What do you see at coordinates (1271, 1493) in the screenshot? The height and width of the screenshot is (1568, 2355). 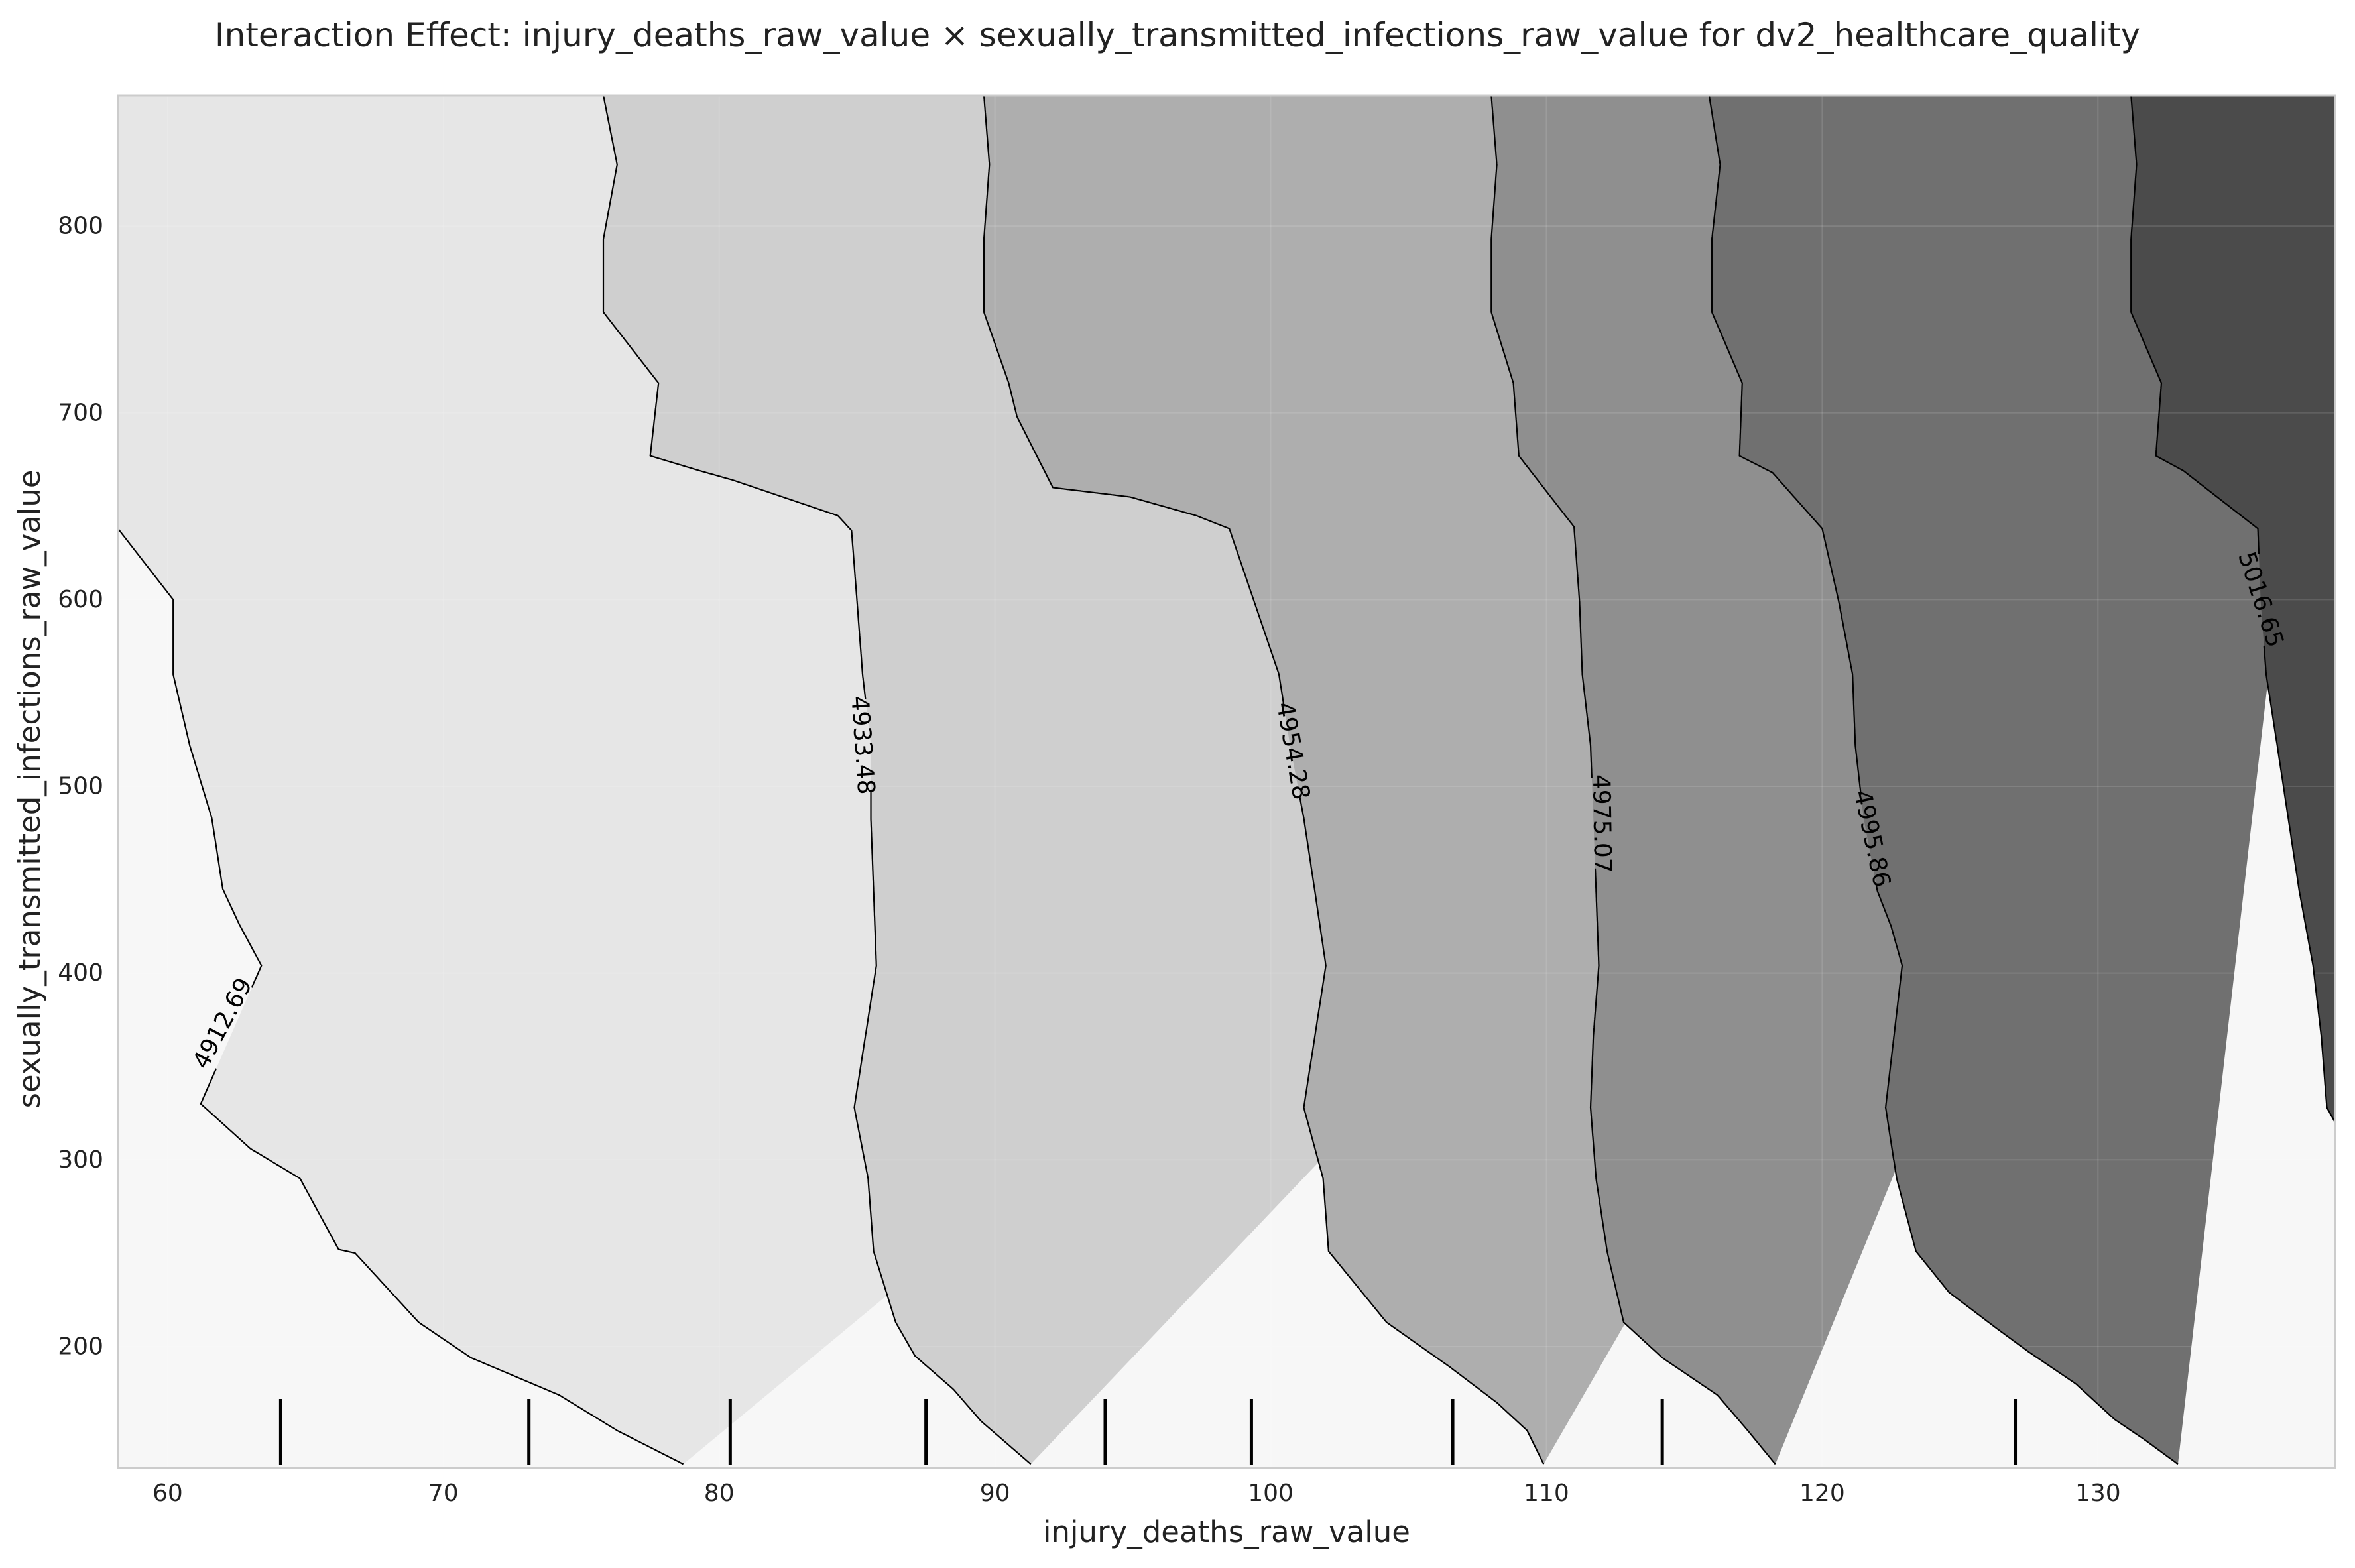 I see `x-tick-label: 100` at bounding box center [1271, 1493].